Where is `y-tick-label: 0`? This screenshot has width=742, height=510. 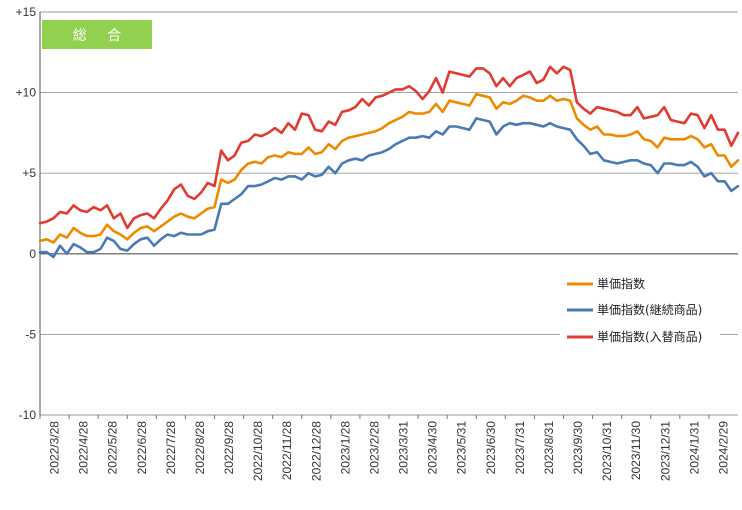
y-tick-label: 0 is located at coordinates (32, 254).